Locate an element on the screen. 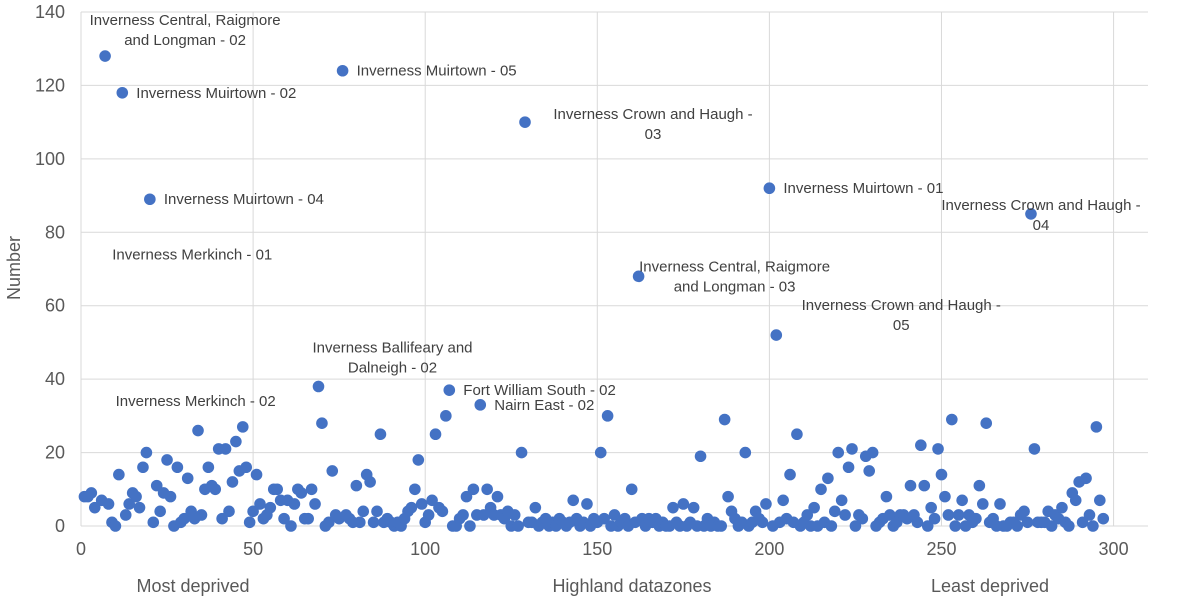 The width and height of the screenshot is (1181, 601). y-tick-label-3: 60 is located at coordinates (55, 306).